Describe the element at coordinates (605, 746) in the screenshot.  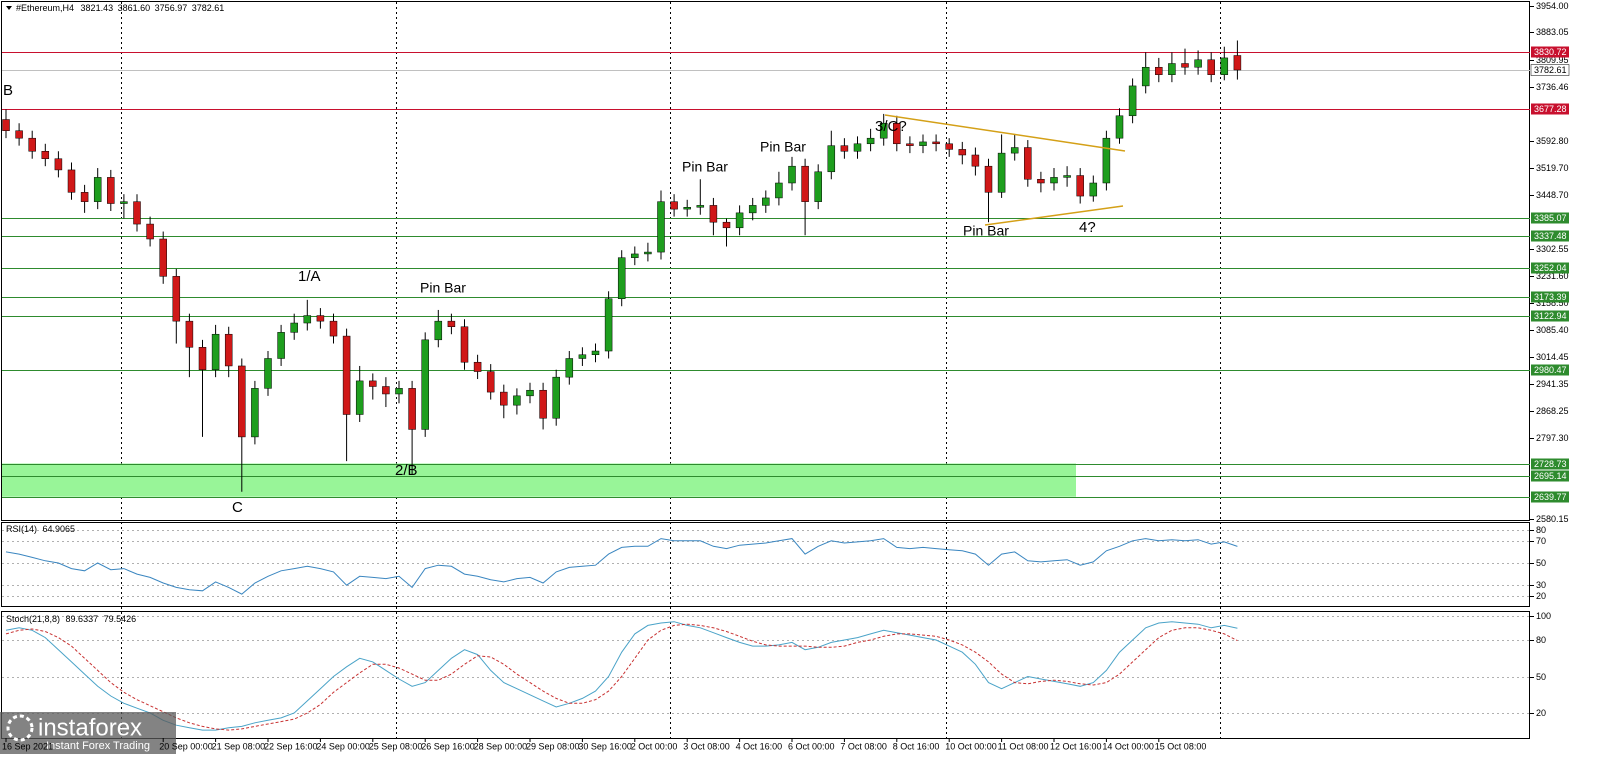
I see `x-tick-label: 30 Sep 16:00` at that location.